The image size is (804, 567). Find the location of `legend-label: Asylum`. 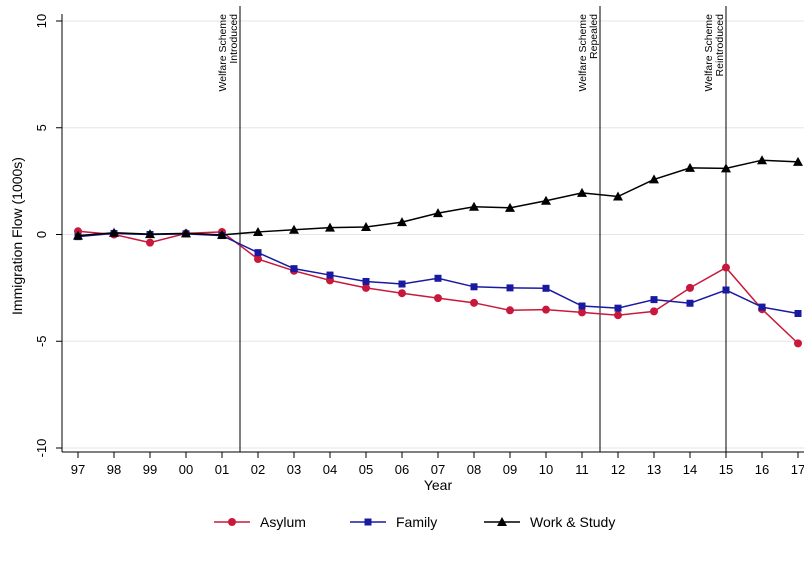

legend-label: Asylum is located at coordinates (283, 522).